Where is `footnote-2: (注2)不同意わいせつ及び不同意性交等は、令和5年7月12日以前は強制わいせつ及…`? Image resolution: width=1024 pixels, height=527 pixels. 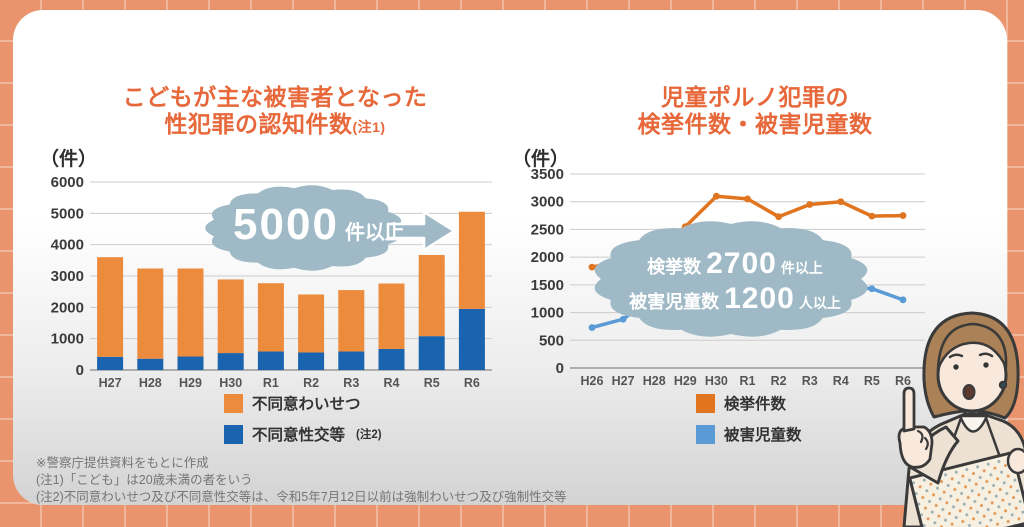 footnote-2: (注2)不同意わいせつ及び不同意性交等は、令和5年7月12日以前は強制わいせつ及… is located at coordinates (301, 497).